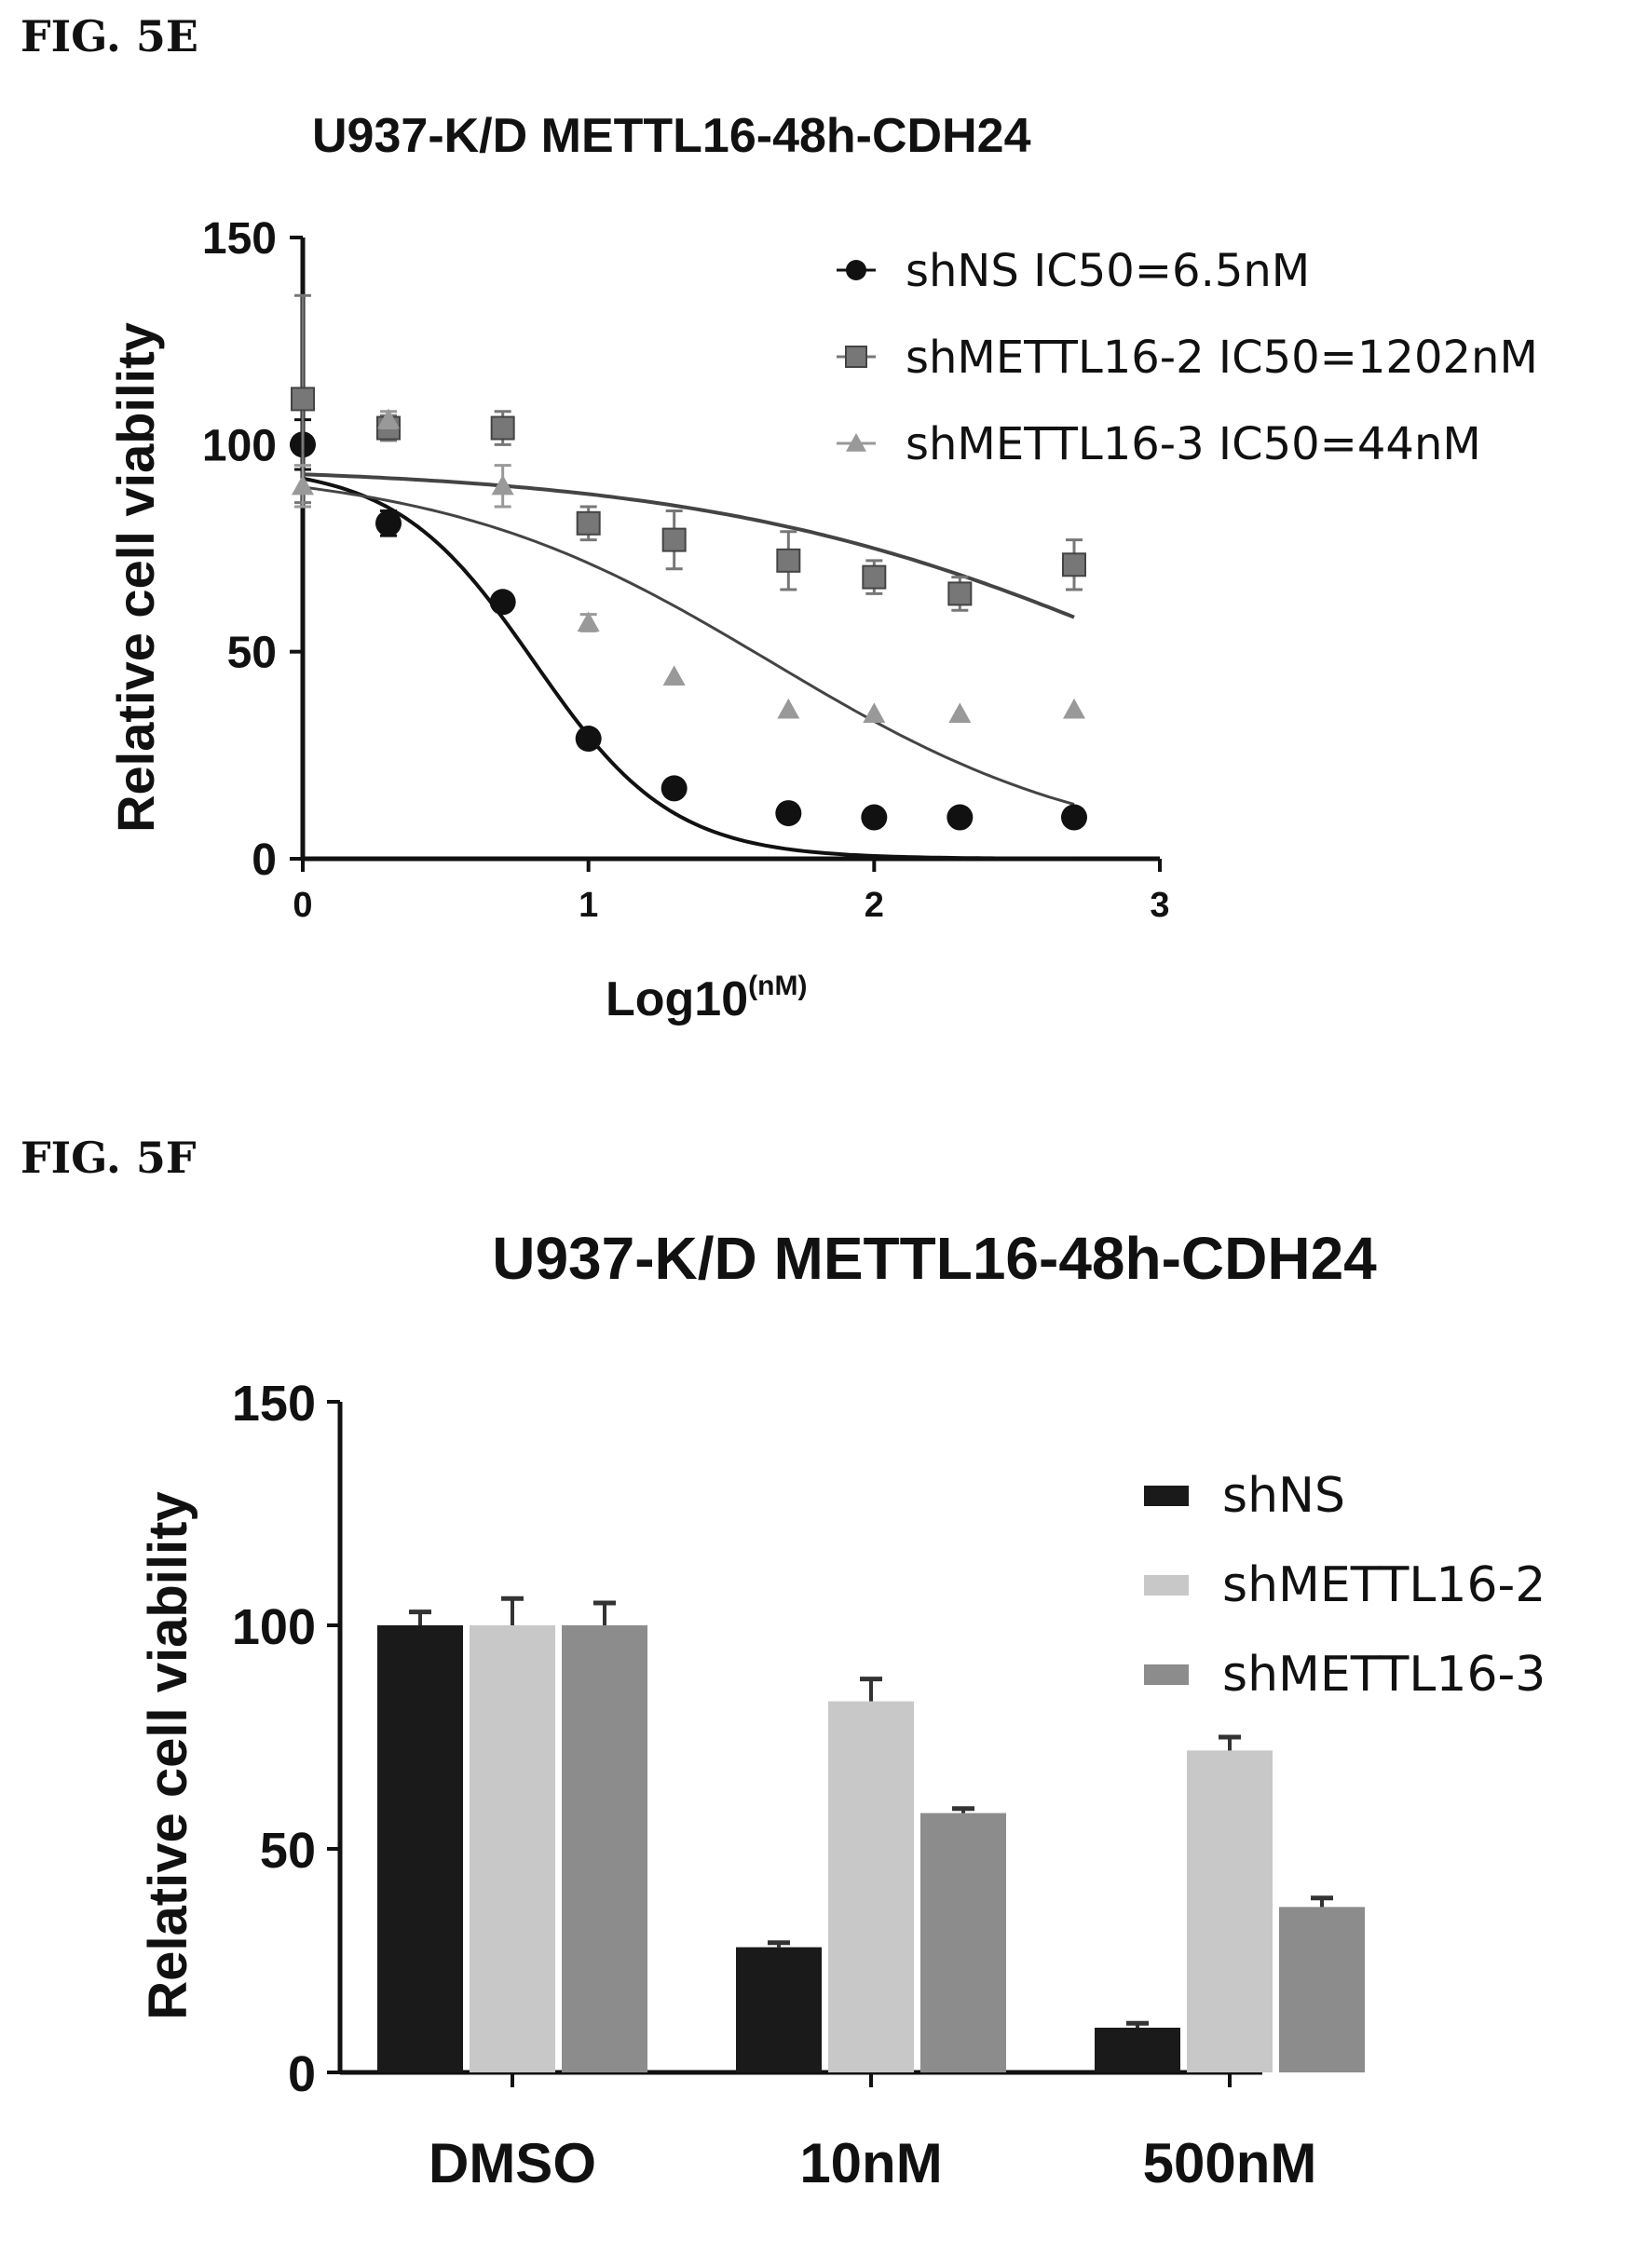 This screenshot has width=1648, height=2268. I want to click on legend-label: shMETTL16-3 IC50=44nM, so click(1193, 444).